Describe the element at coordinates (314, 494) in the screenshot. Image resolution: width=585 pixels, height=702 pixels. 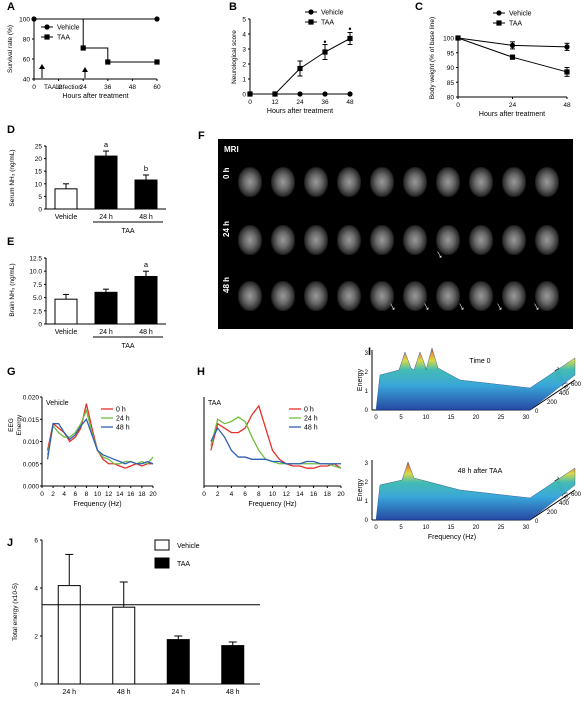
I see `x-tick-label: 16` at that location.